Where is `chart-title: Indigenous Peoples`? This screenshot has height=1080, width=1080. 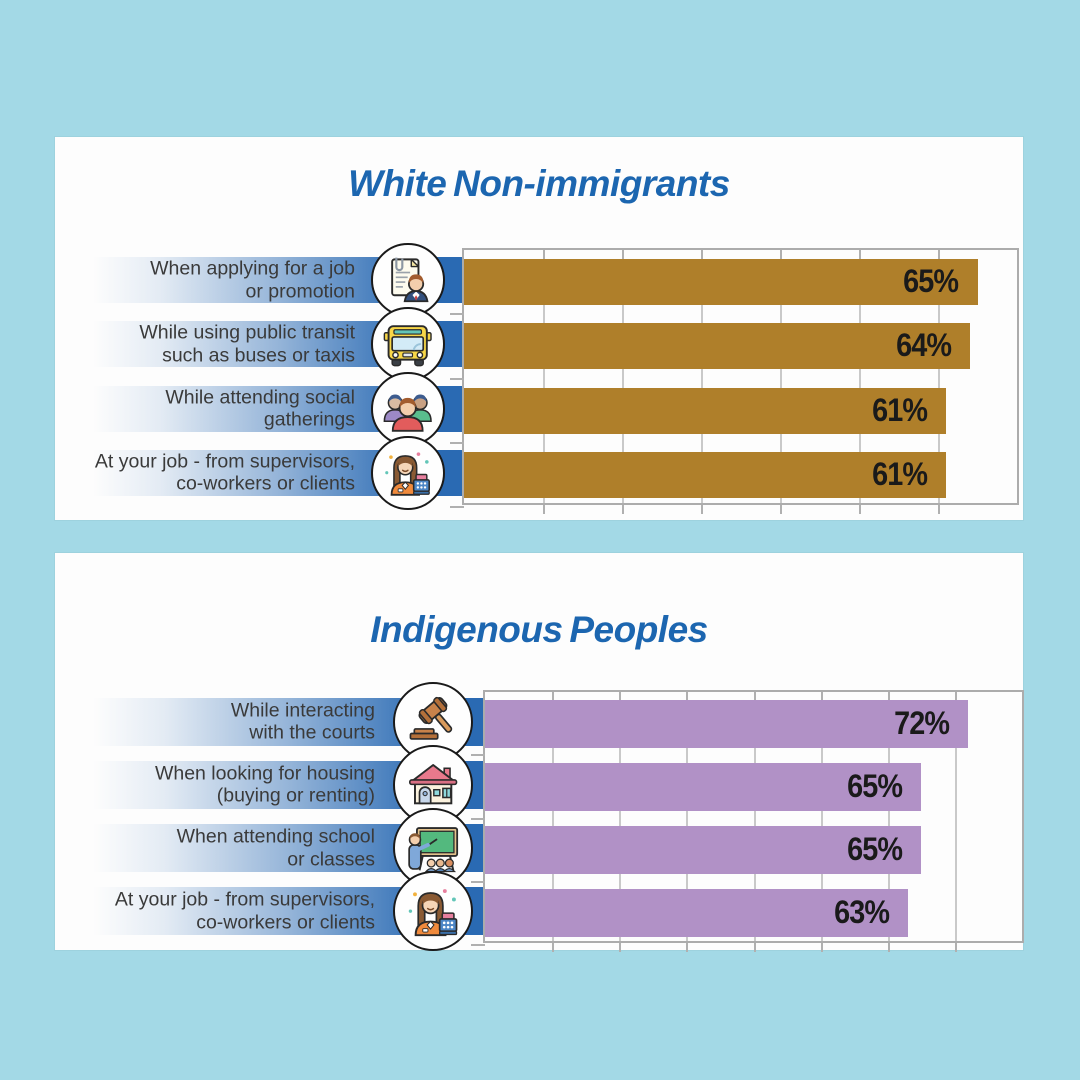
chart-title: Indigenous Peoples is located at coordinates (539, 629).